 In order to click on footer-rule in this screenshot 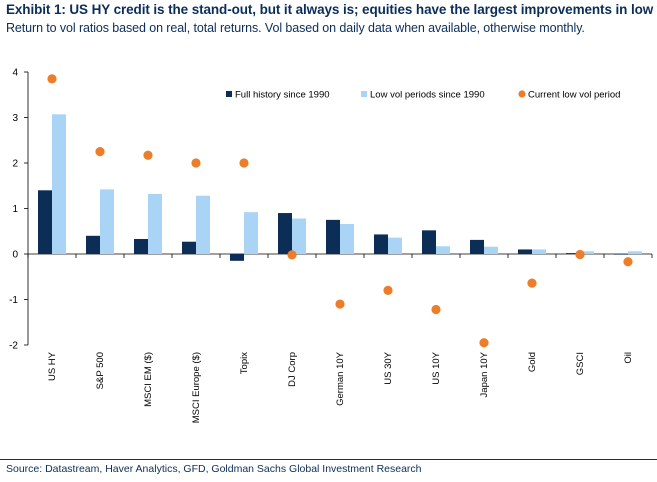, I will do `click(328, 459)`.